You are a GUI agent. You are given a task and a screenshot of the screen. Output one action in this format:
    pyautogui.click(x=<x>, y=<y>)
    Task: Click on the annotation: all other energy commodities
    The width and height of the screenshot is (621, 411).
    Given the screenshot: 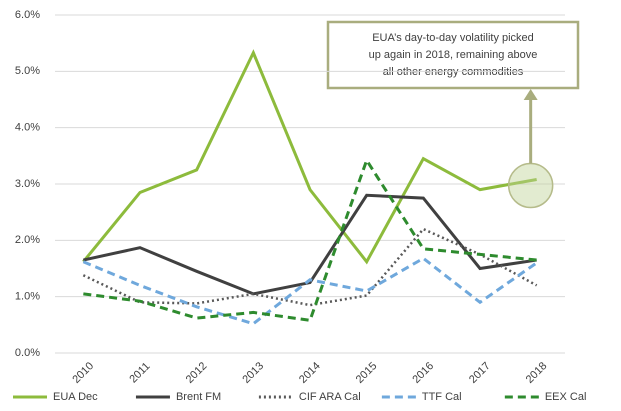 What is the action you would take?
    pyautogui.click(x=453, y=72)
    